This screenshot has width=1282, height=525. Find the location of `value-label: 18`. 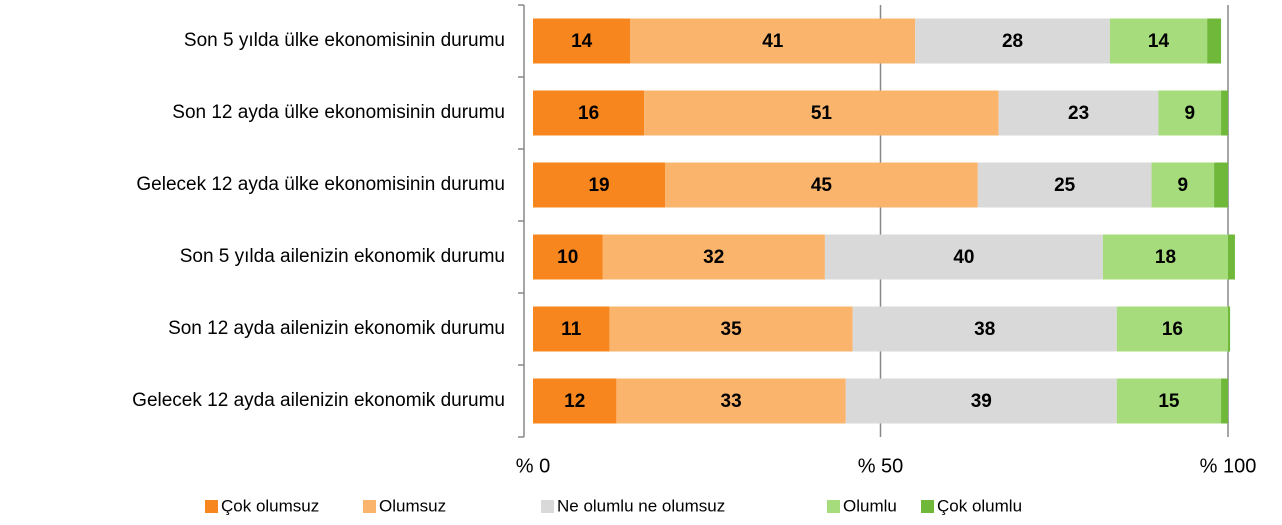

value-label: 18 is located at coordinates (1165, 257).